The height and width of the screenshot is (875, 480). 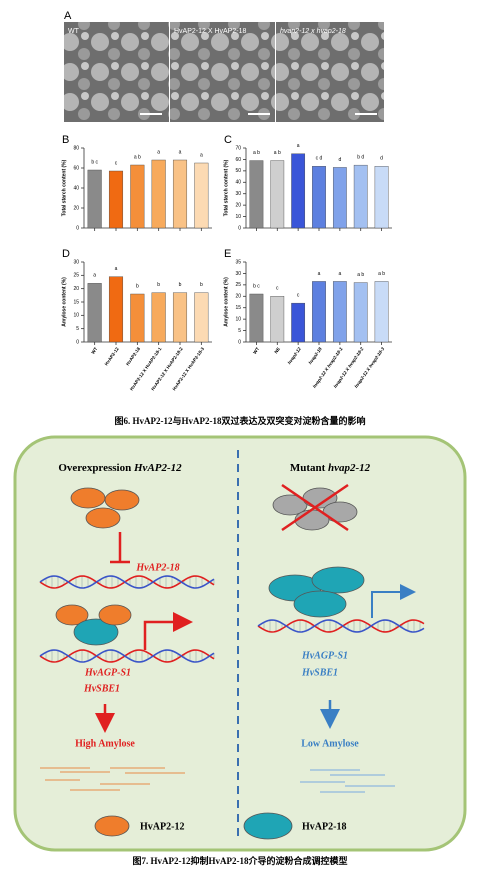 I want to click on y-tick-label: 35, so click(x=238, y=262).